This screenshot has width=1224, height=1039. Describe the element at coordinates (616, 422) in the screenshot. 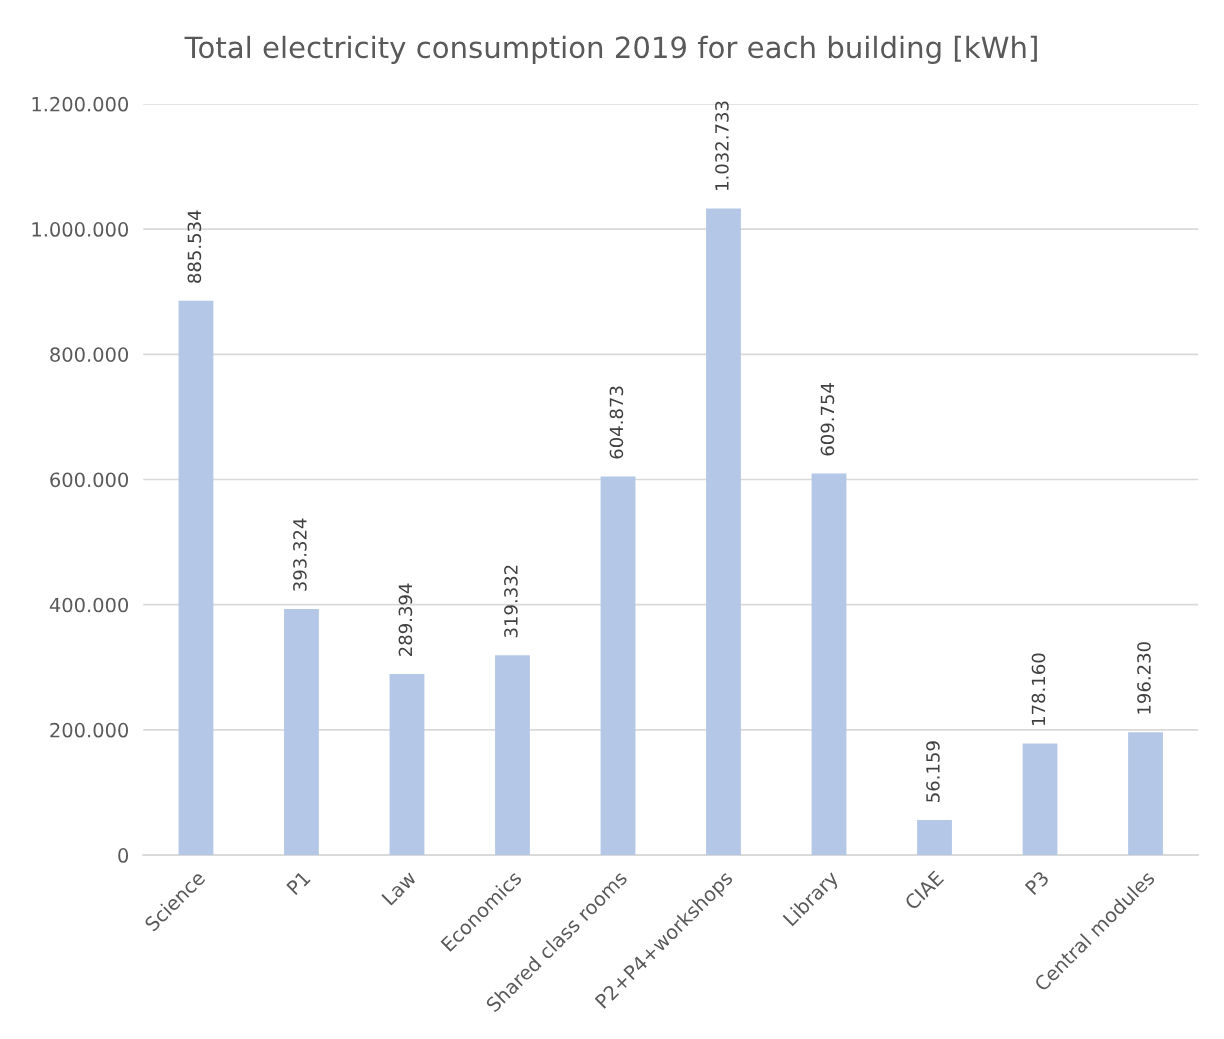

I see `data-label: 604.873` at that location.